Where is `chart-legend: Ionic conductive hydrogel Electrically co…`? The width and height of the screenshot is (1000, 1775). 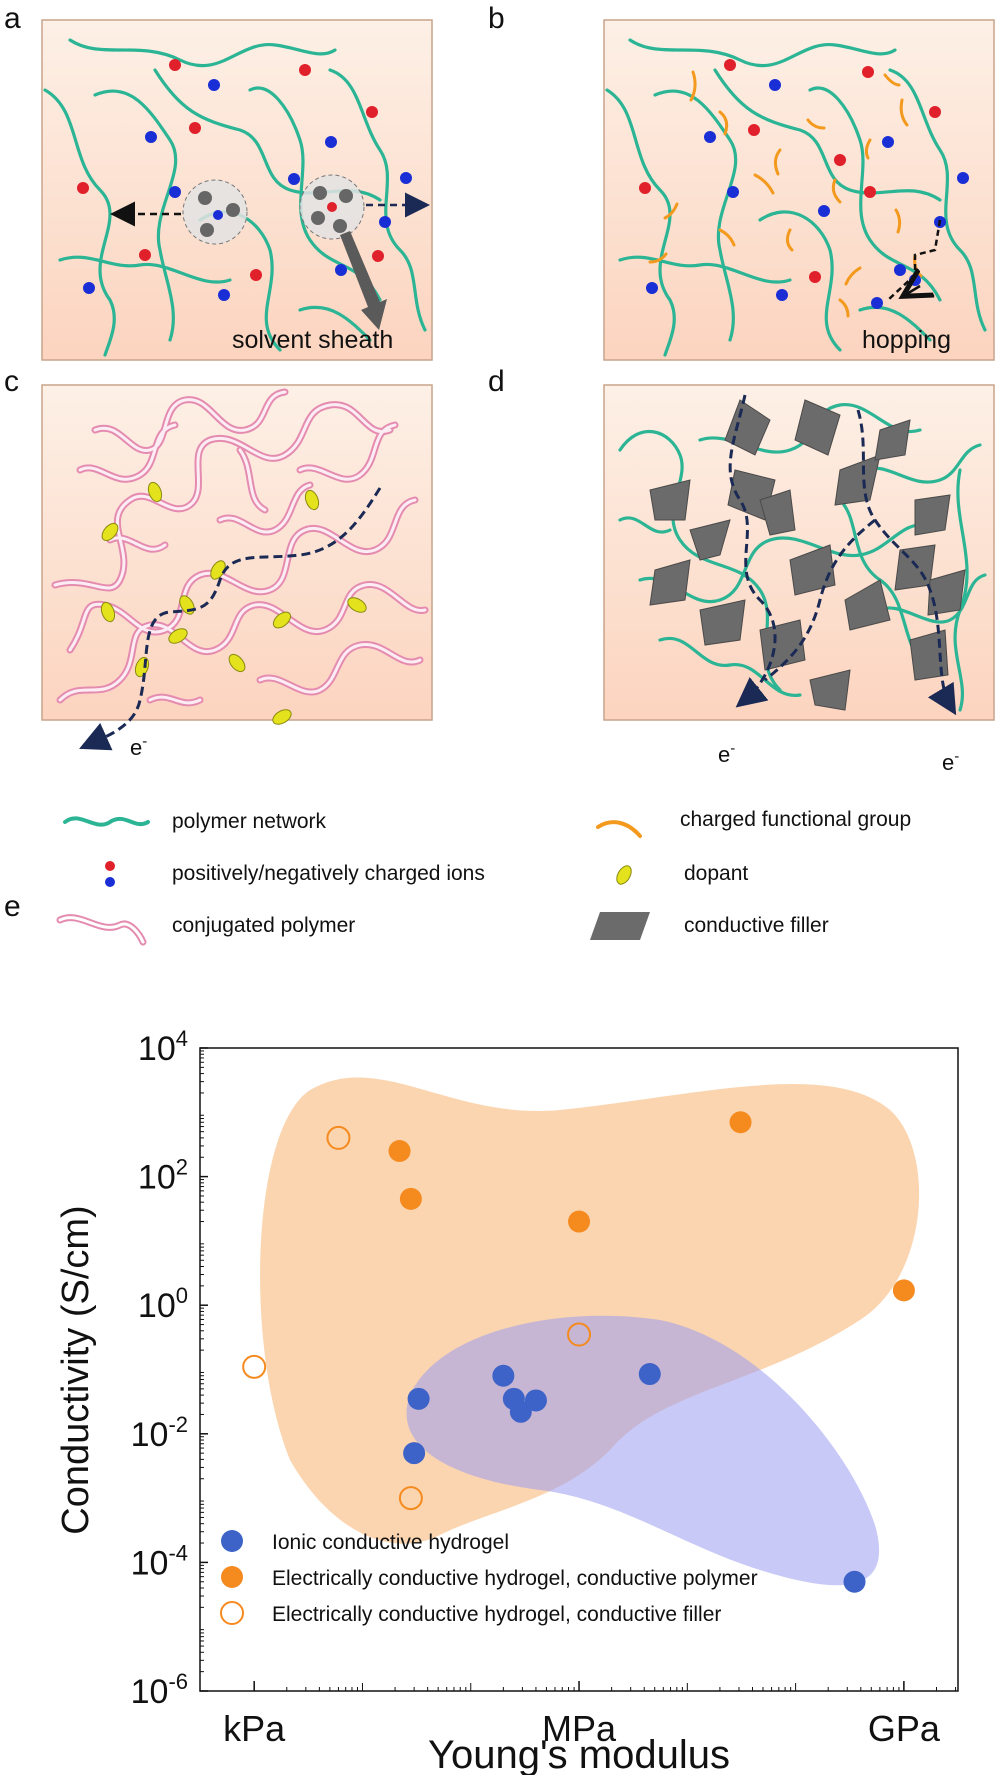
chart-legend: Ionic conductive hydrogel Electrically co… is located at coordinates (489, 1578).